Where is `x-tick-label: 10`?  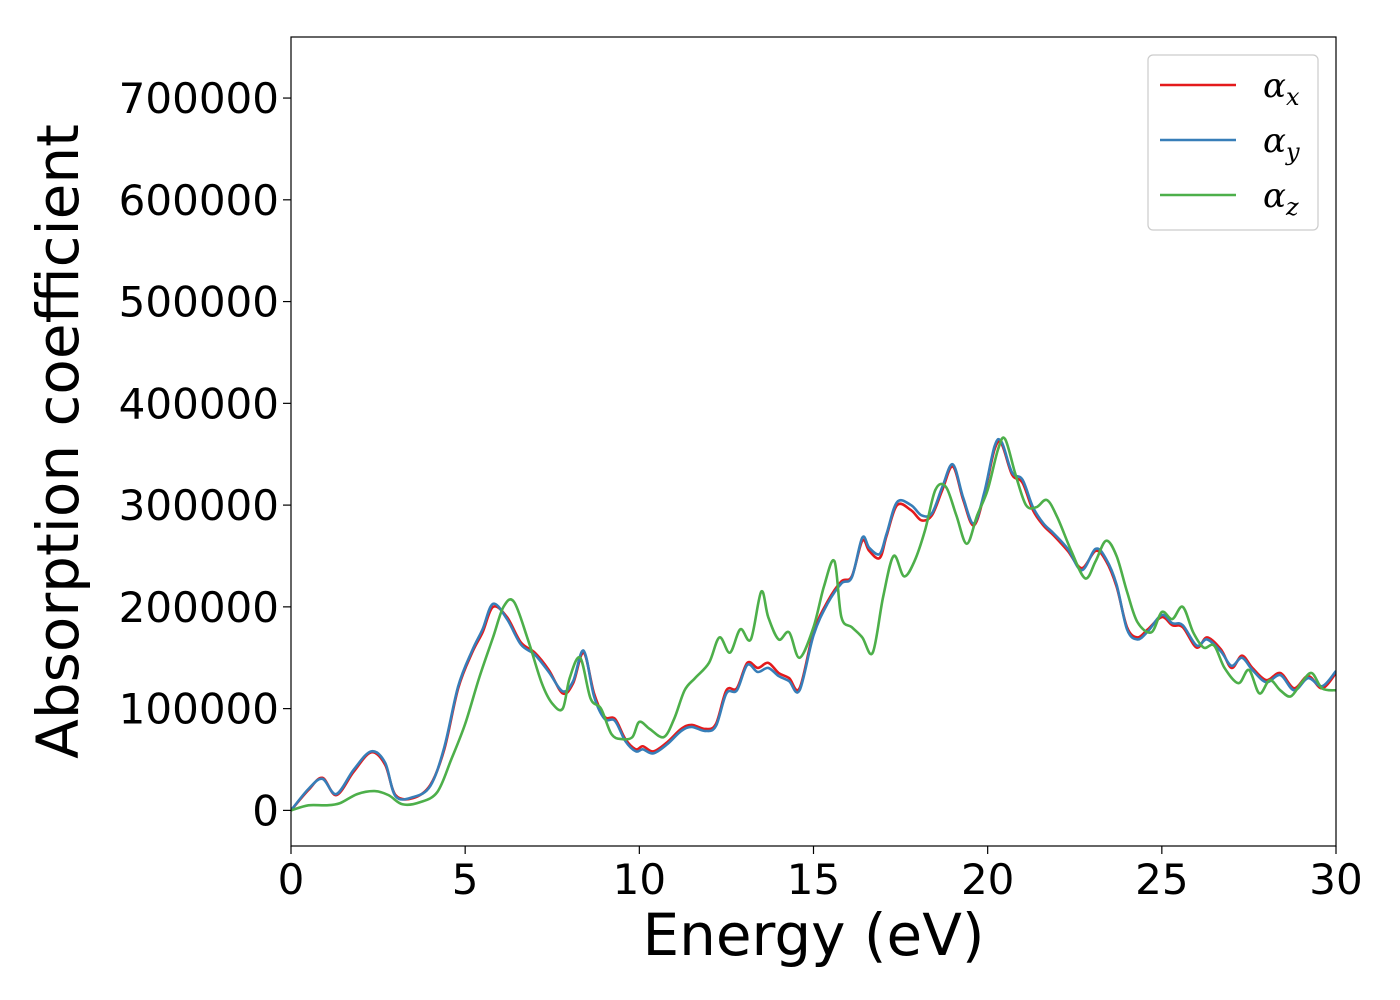
x-tick-label: 10 is located at coordinates (639, 879).